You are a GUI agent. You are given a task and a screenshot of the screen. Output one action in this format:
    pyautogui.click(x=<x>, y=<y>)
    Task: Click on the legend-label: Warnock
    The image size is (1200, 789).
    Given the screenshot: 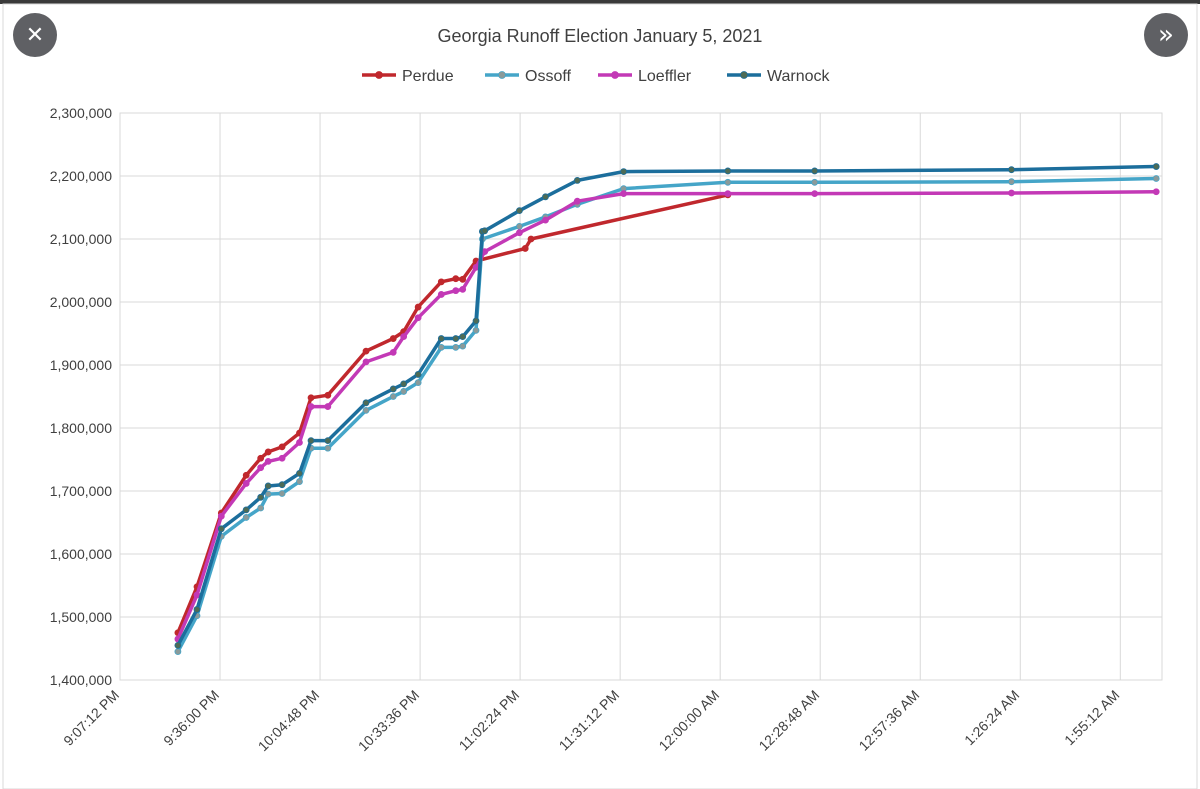 What is the action you would take?
    pyautogui.click(x=799, y=76)
    